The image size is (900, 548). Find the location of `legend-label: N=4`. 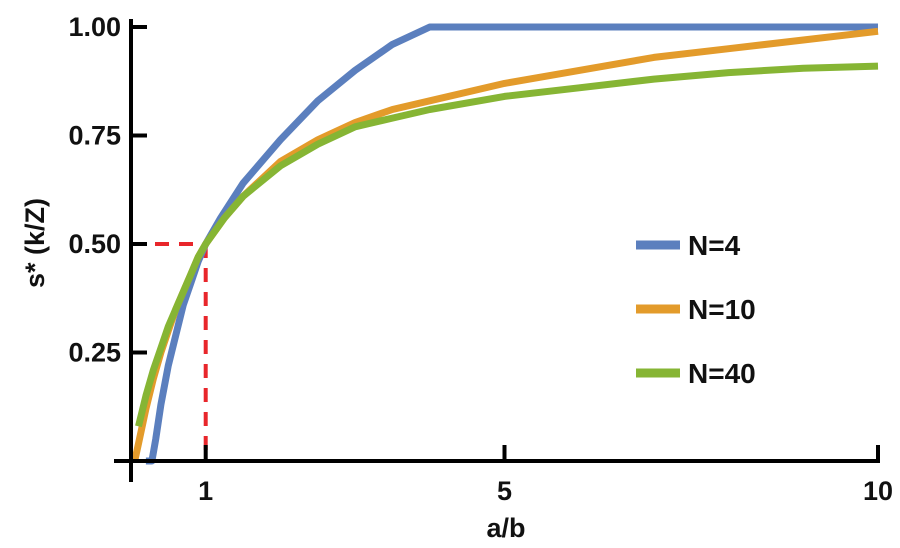

legend-label: N=4 is located at coordinates (714, 245).